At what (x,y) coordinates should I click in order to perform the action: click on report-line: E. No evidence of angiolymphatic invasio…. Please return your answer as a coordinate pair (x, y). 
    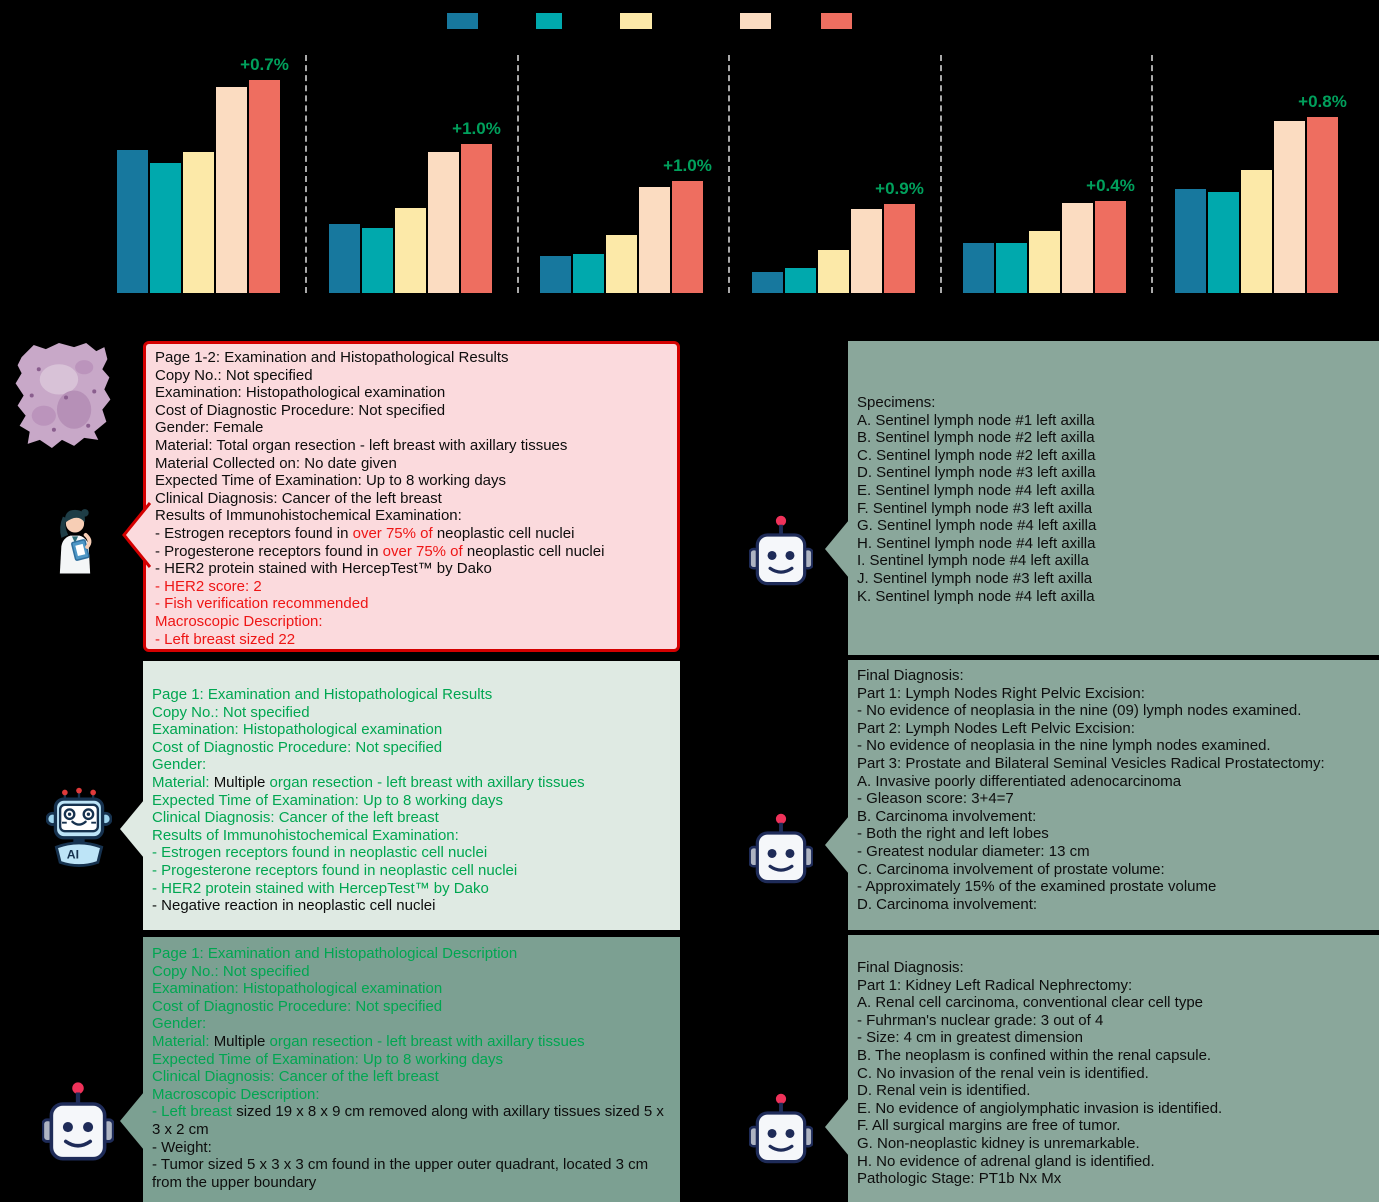
    Looking at the image, I should click on (1040, 1108).